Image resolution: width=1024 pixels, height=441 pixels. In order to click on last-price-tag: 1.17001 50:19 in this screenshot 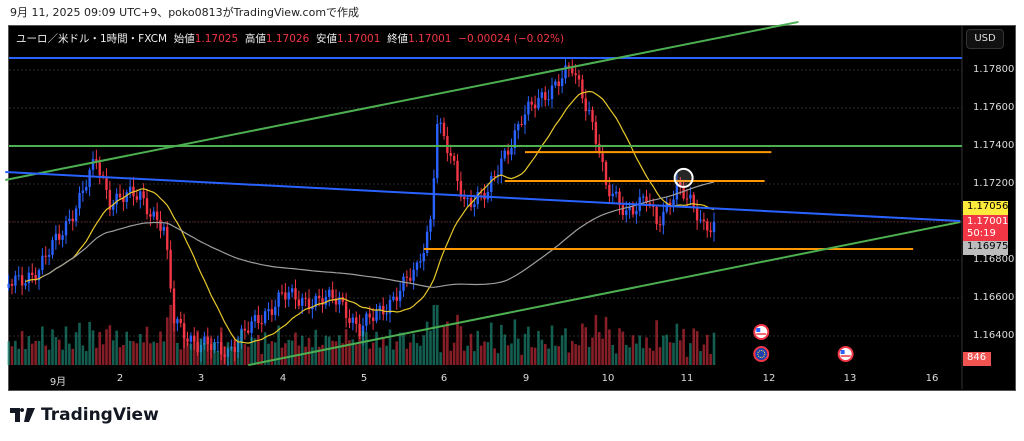, I will do `click(985, 228)`.